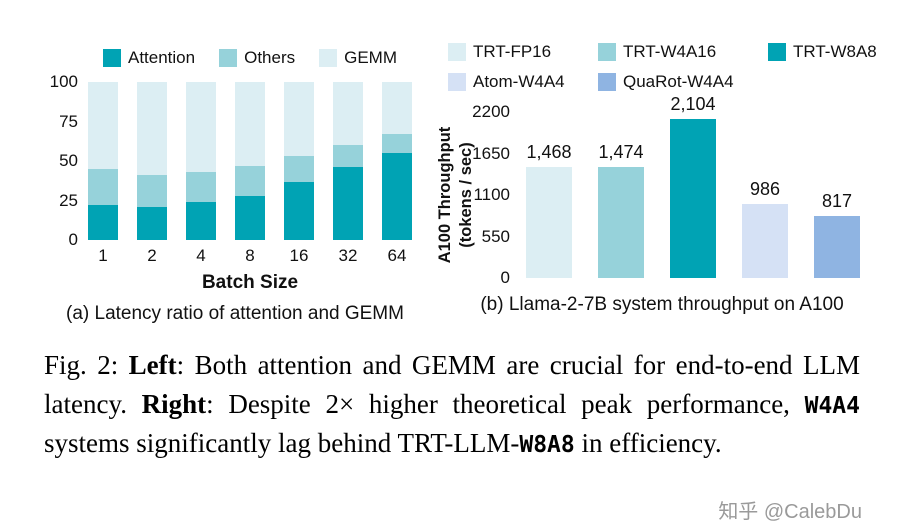  I want to click on caption-segment: W8A8, so click(547, 444).